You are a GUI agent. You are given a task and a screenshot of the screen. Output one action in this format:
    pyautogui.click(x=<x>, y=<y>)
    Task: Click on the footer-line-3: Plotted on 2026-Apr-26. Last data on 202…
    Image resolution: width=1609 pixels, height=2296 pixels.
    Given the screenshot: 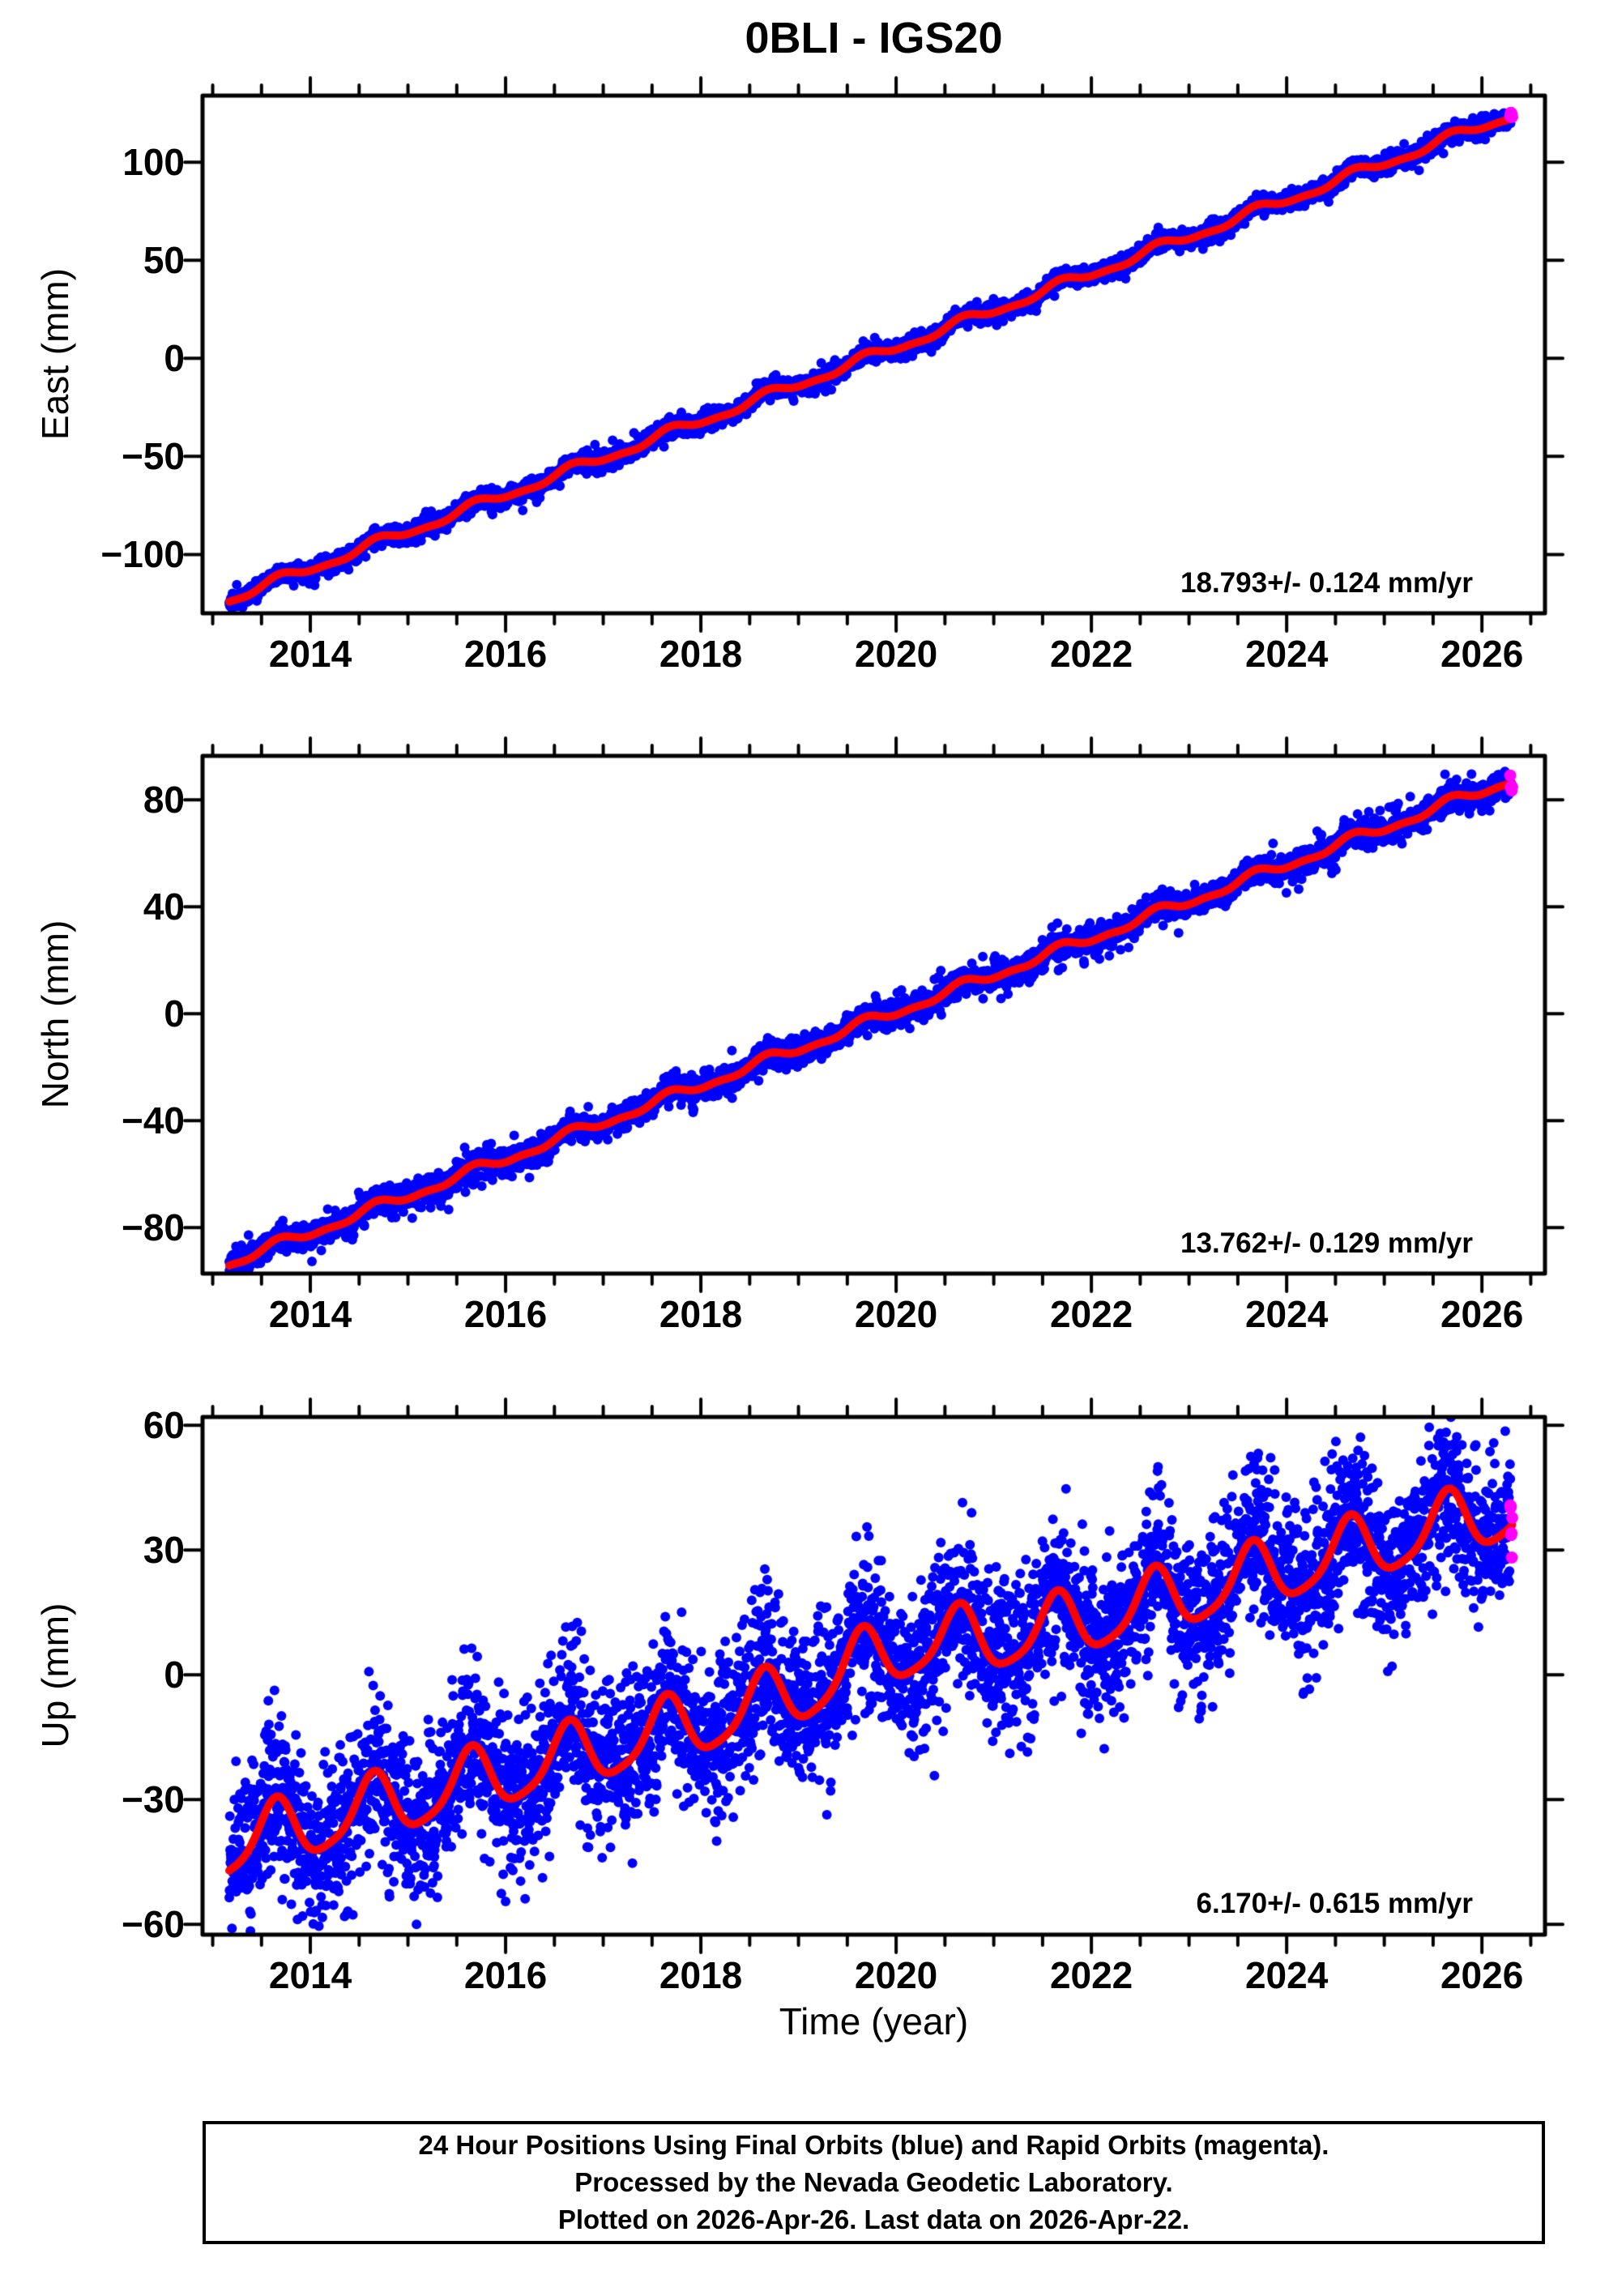 What is the action you would take?
    pyautogui.click(x=873, y=2219)
    